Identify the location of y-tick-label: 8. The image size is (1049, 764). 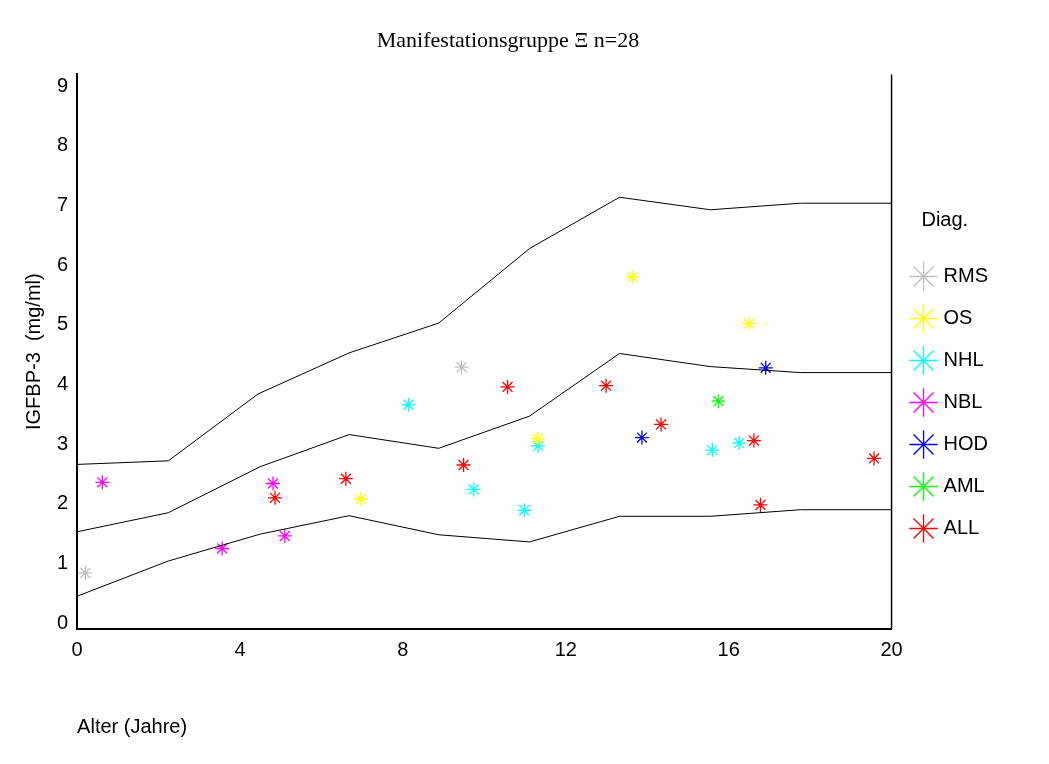
(63, 144).